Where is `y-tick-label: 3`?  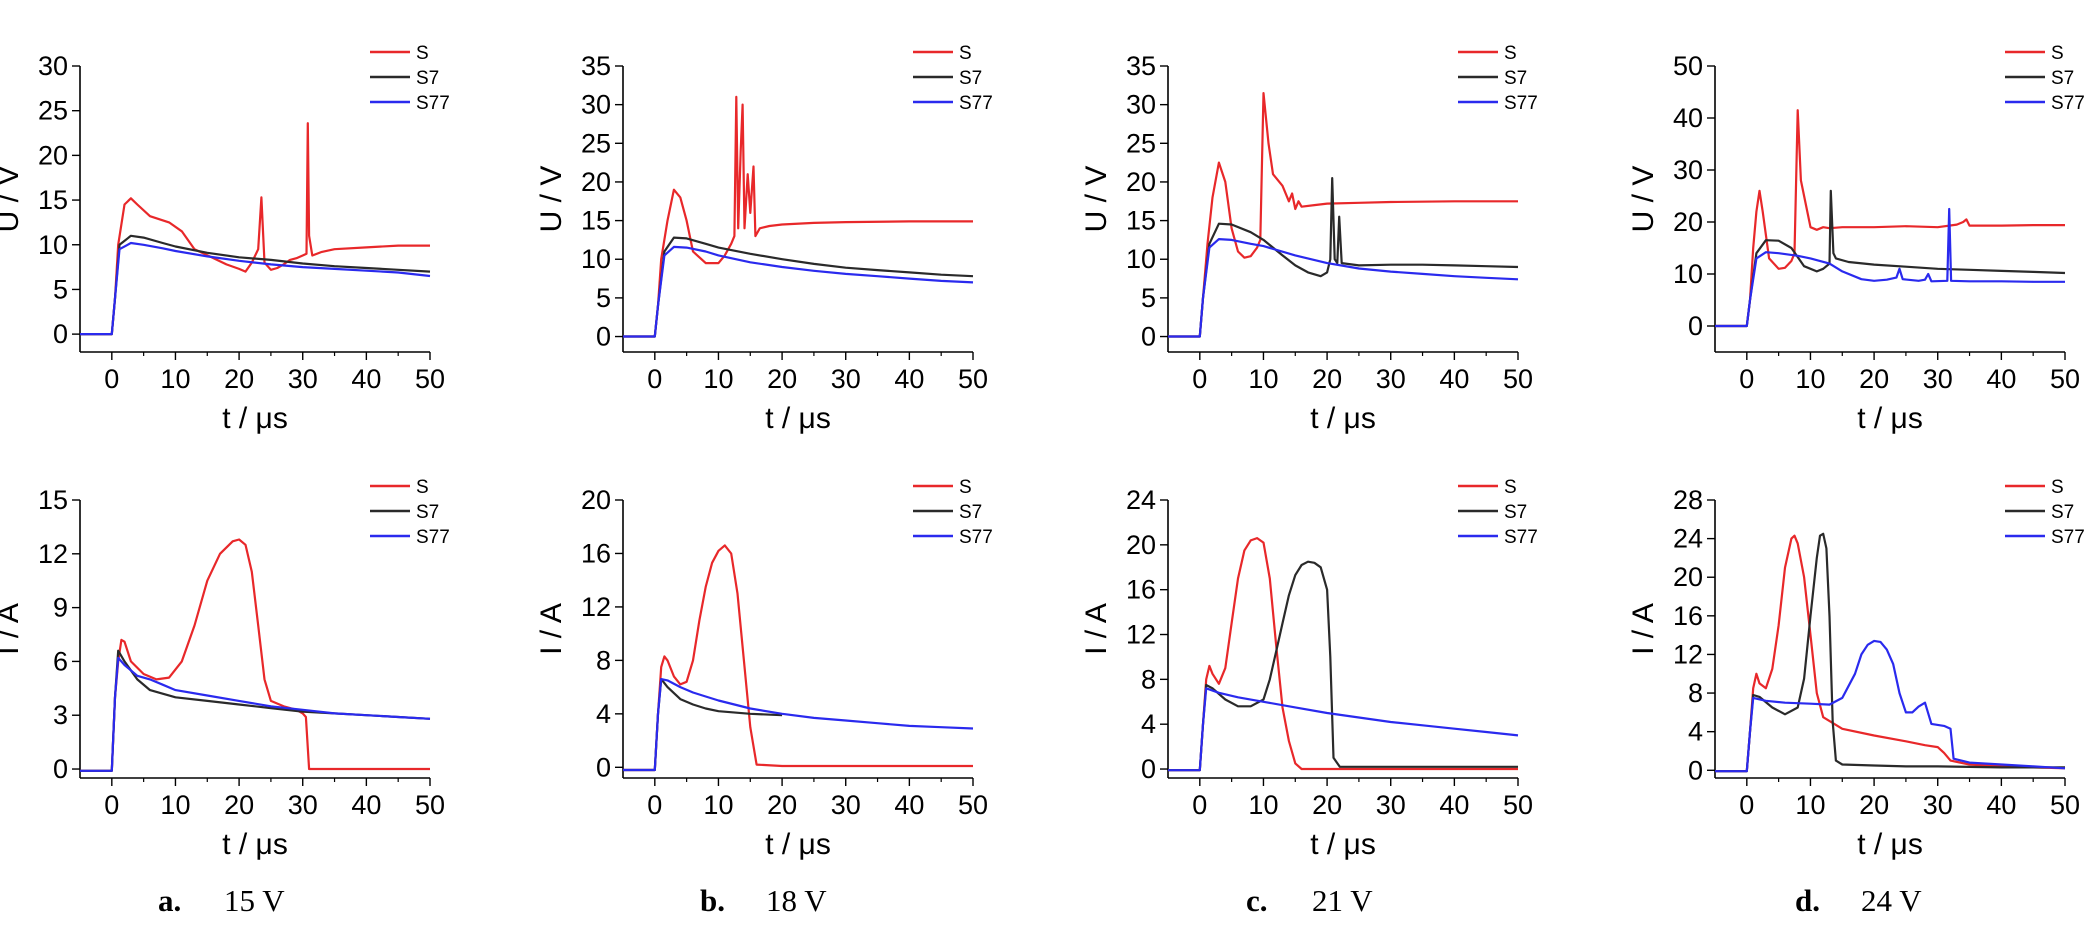 y-tick-label: 3 is located at coordinates (60, 715).